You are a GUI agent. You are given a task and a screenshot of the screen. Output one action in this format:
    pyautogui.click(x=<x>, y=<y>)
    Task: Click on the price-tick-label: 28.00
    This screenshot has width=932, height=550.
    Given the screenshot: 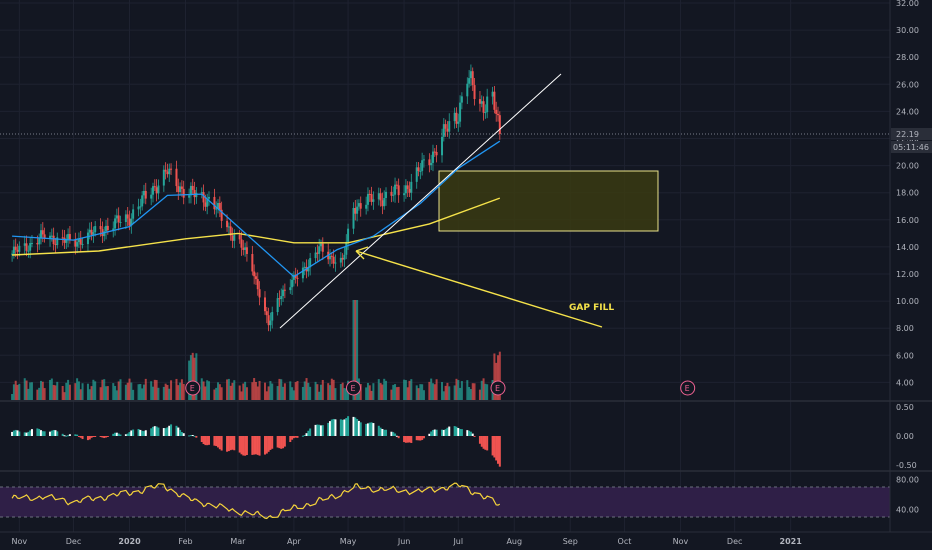 What is the action you would take?
    pyautogui.click(x=907, y=57)
    